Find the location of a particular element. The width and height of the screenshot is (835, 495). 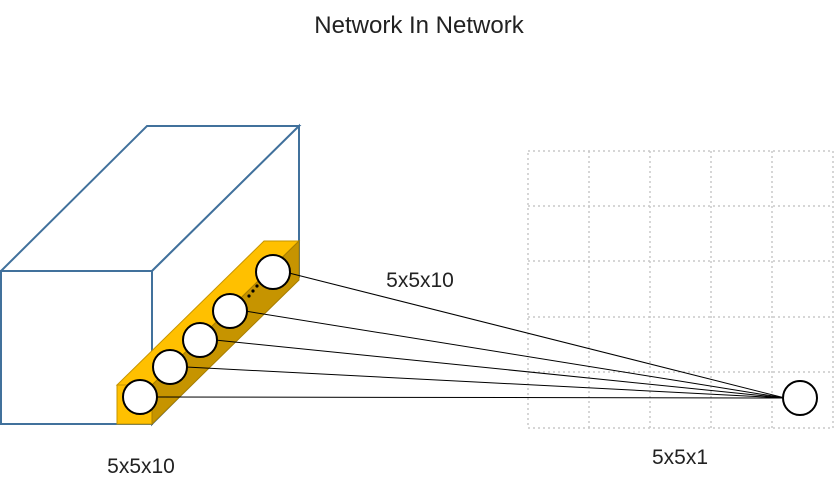

diagram-title: Network In Network is located at coordinates (419, 25).